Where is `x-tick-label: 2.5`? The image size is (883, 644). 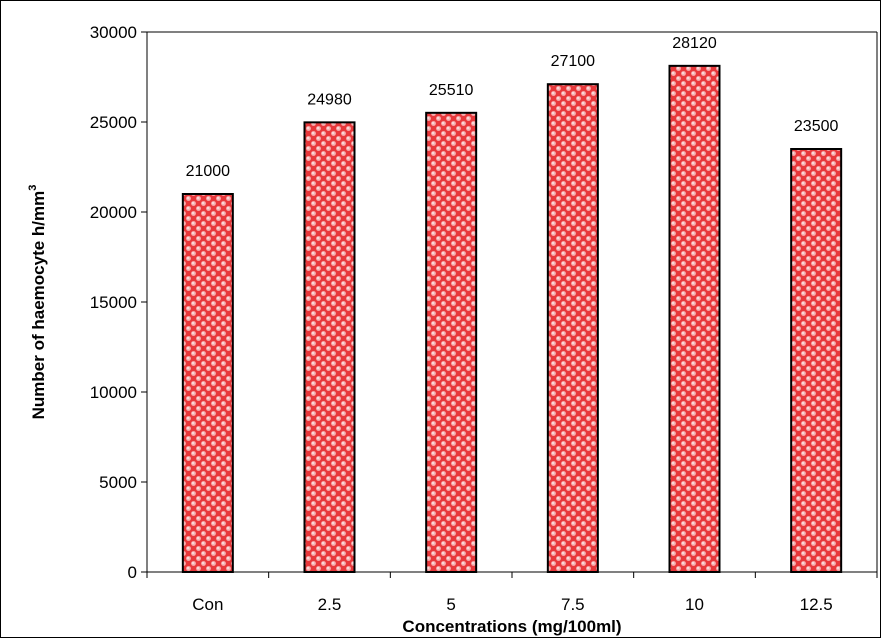
x-tick-label: 2.5 is located at coordinates (330, 604).